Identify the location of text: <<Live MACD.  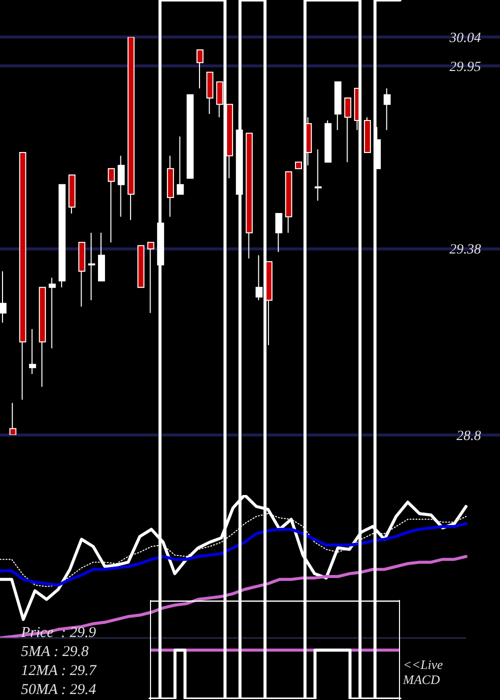
(423, 672).